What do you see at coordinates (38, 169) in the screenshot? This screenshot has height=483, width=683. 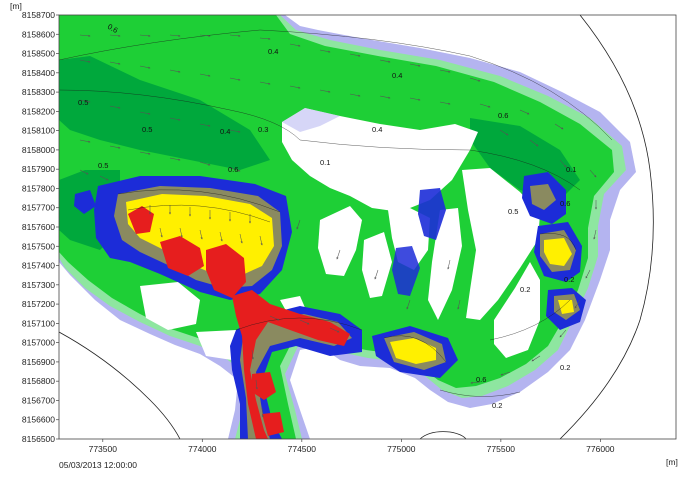 I see `y-tick-label: 8157900` at bounding box center [38, 169].